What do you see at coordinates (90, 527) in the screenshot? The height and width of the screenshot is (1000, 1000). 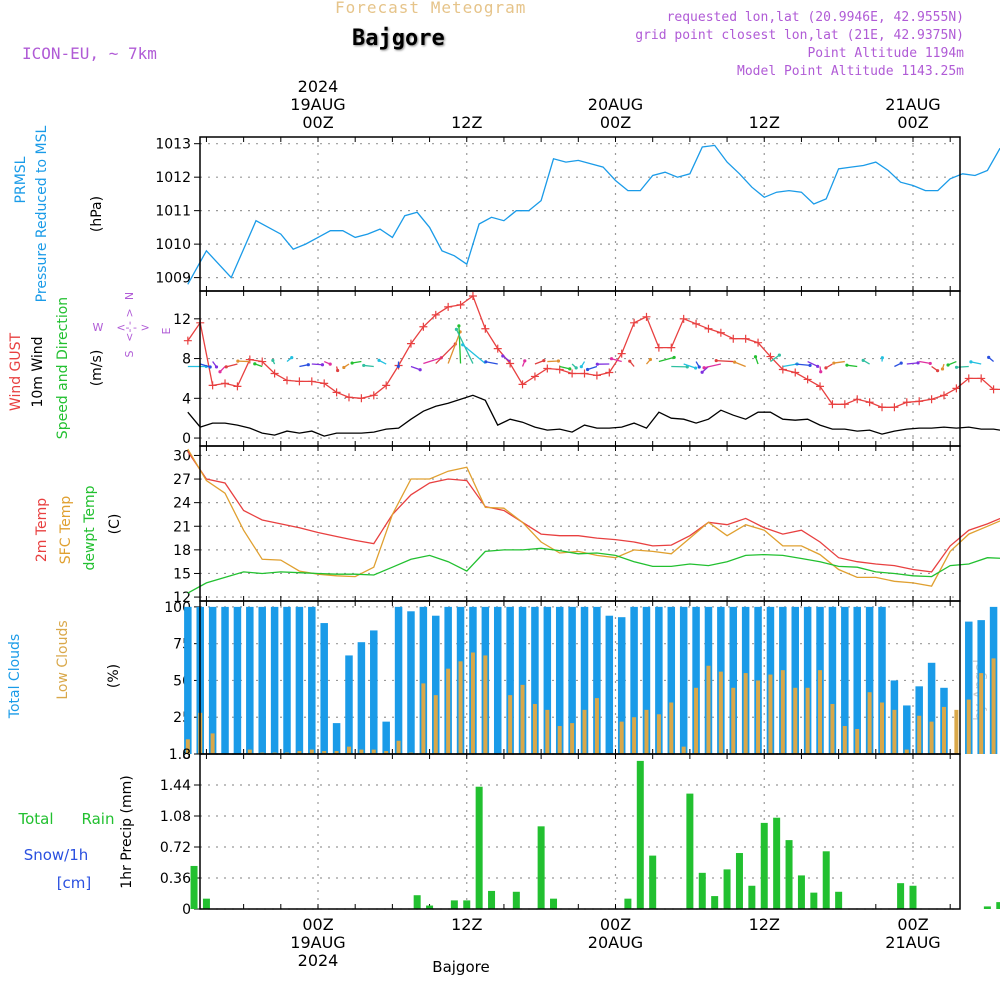 I see `panel-label: dewpt Temp` at bounding box center [90, 527].